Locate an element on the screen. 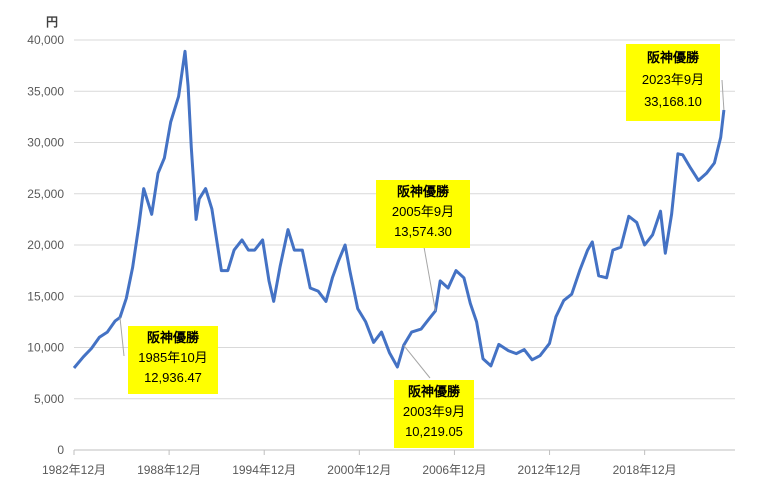  y-tick-label: 10,000 is located at coordinates (45, 348).